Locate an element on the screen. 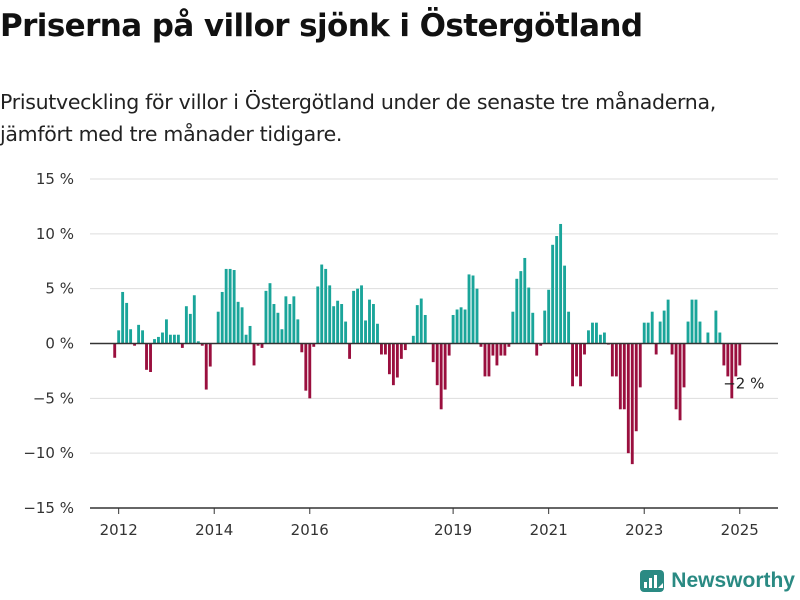  y-tick-label: −10 % is located at coordinates (48, 453).